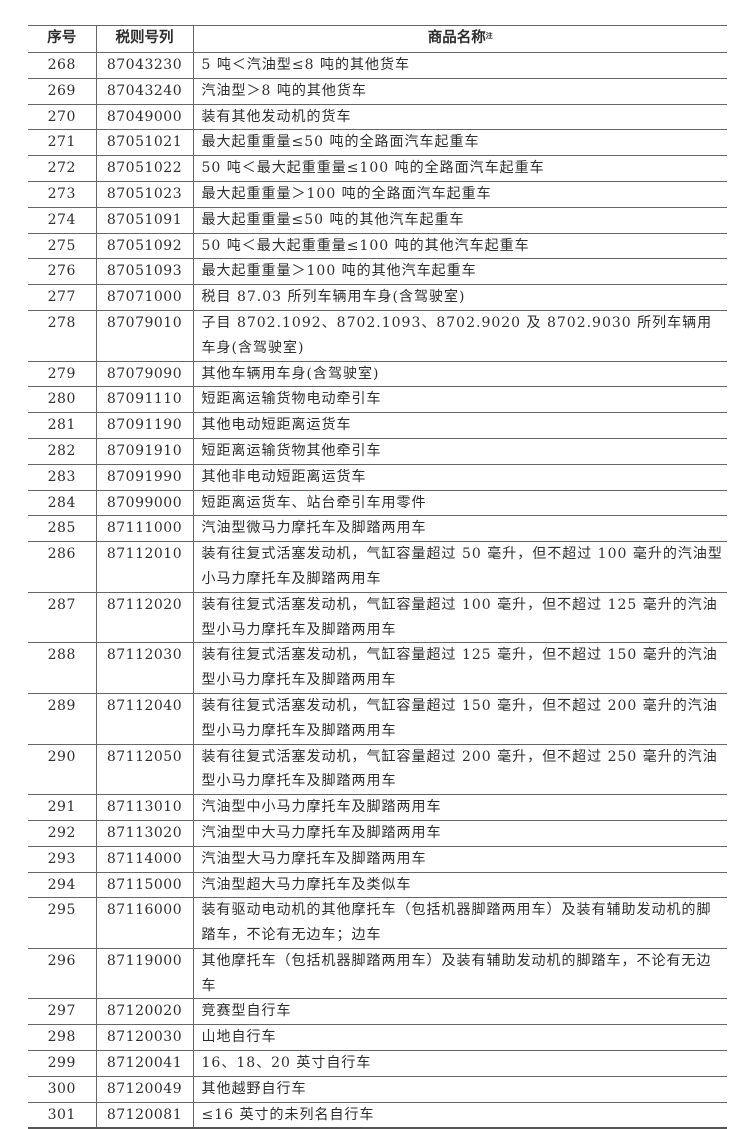  Describe the element at coordinates (62, 769) in the screenshot. I see `cell-seq: 290` at that location.